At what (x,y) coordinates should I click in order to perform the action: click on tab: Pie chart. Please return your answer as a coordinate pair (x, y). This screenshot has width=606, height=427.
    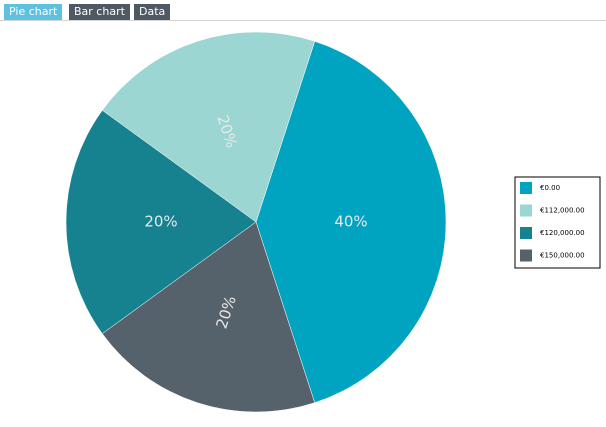
    Looking at the image, I should click on (33, 12).